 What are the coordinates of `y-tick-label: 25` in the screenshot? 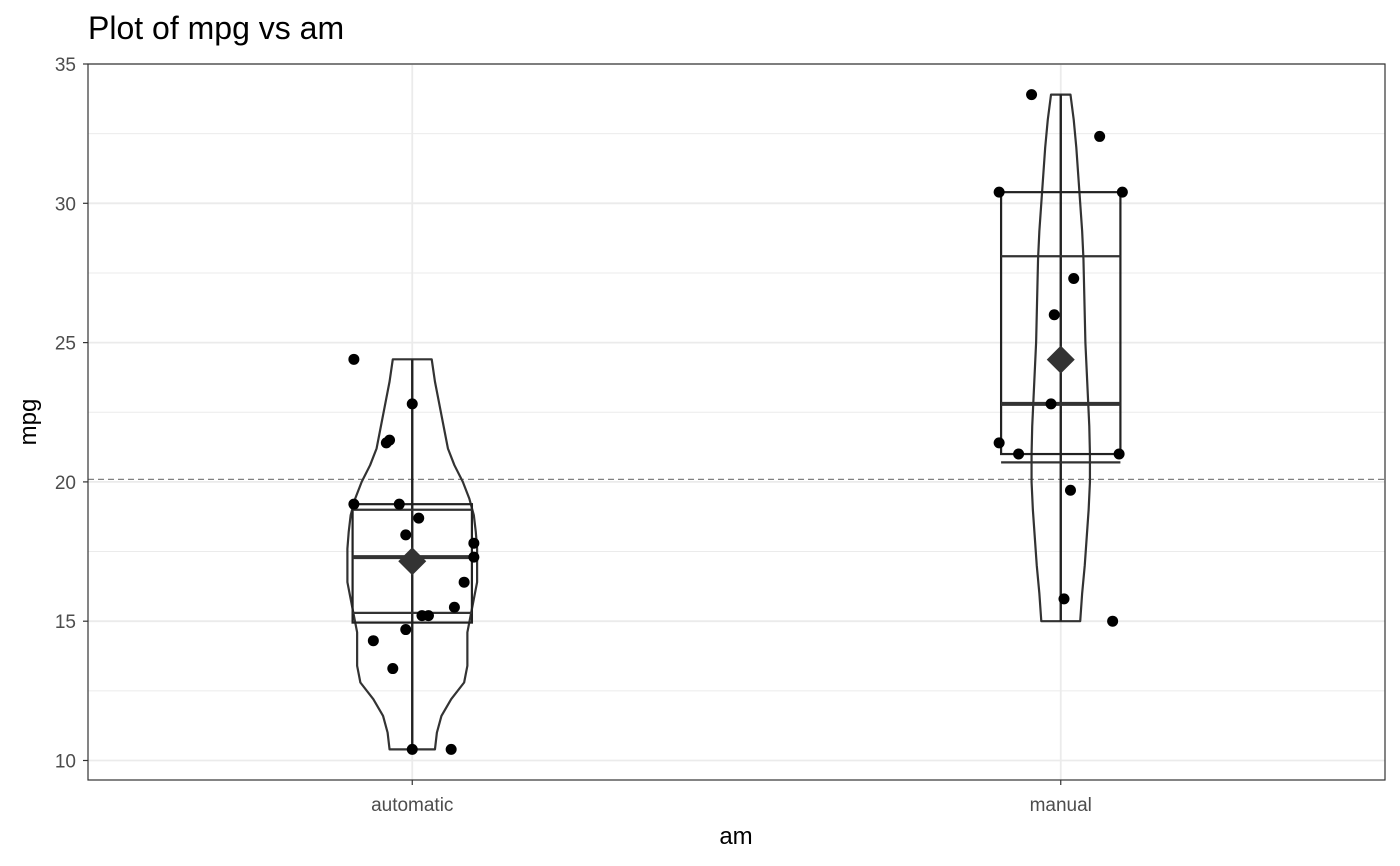 It's located at (65, 344).